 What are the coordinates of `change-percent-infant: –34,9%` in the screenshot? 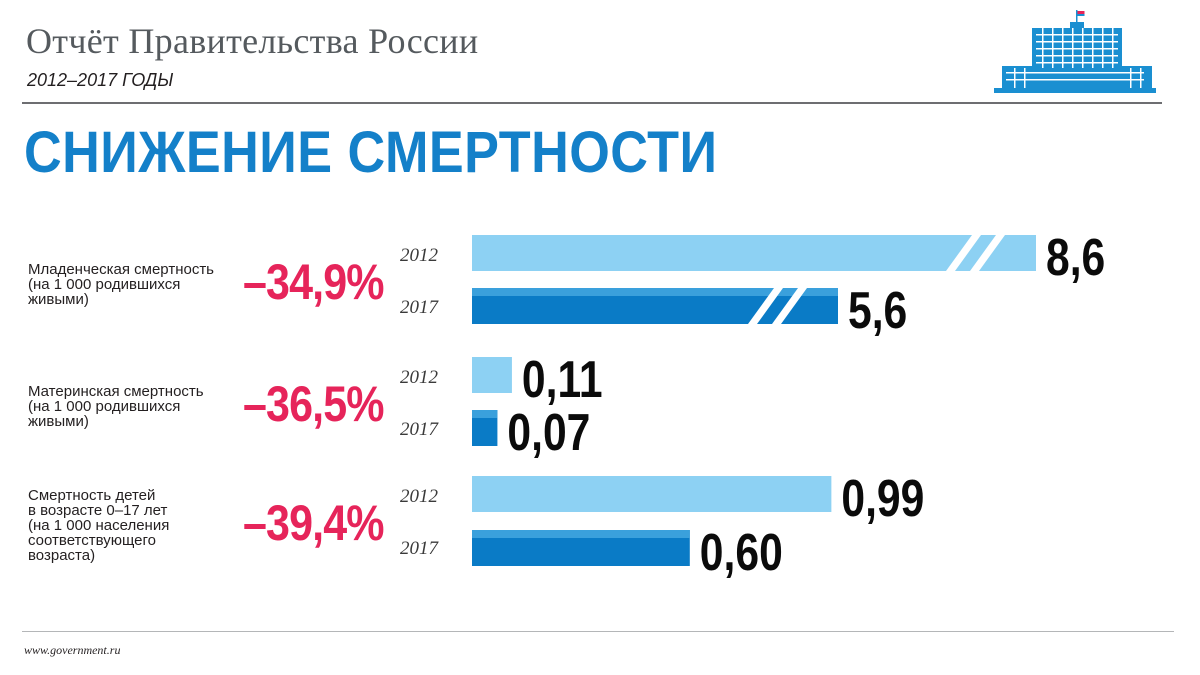 It's located at (314, 282).